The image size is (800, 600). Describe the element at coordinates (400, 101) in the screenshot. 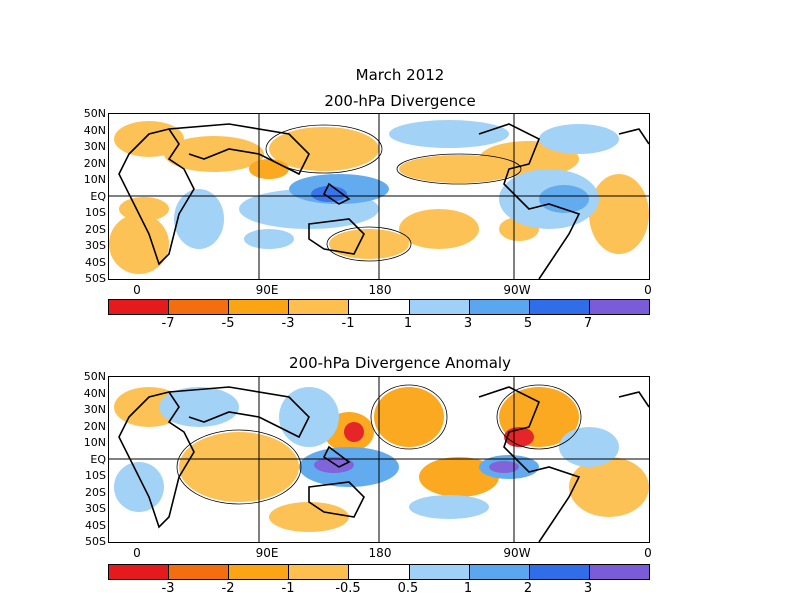

I see `panel-1-title: 200-hPa Divergence` at that location.